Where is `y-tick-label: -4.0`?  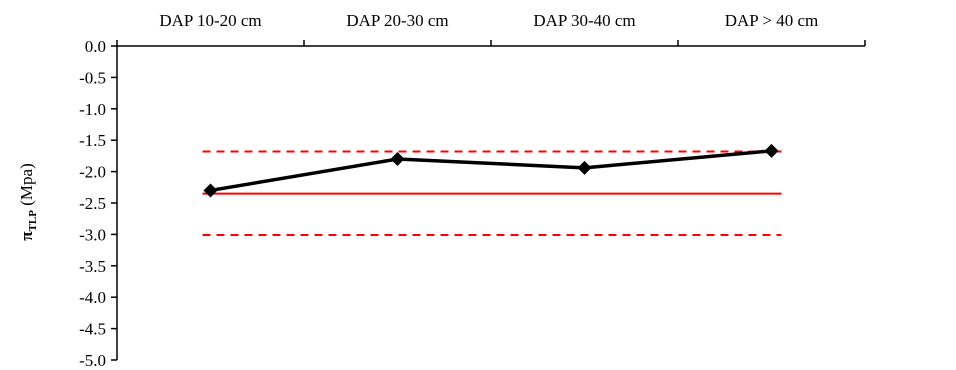 y-tick-label: -4.0 is located at coordinates (92, 297).